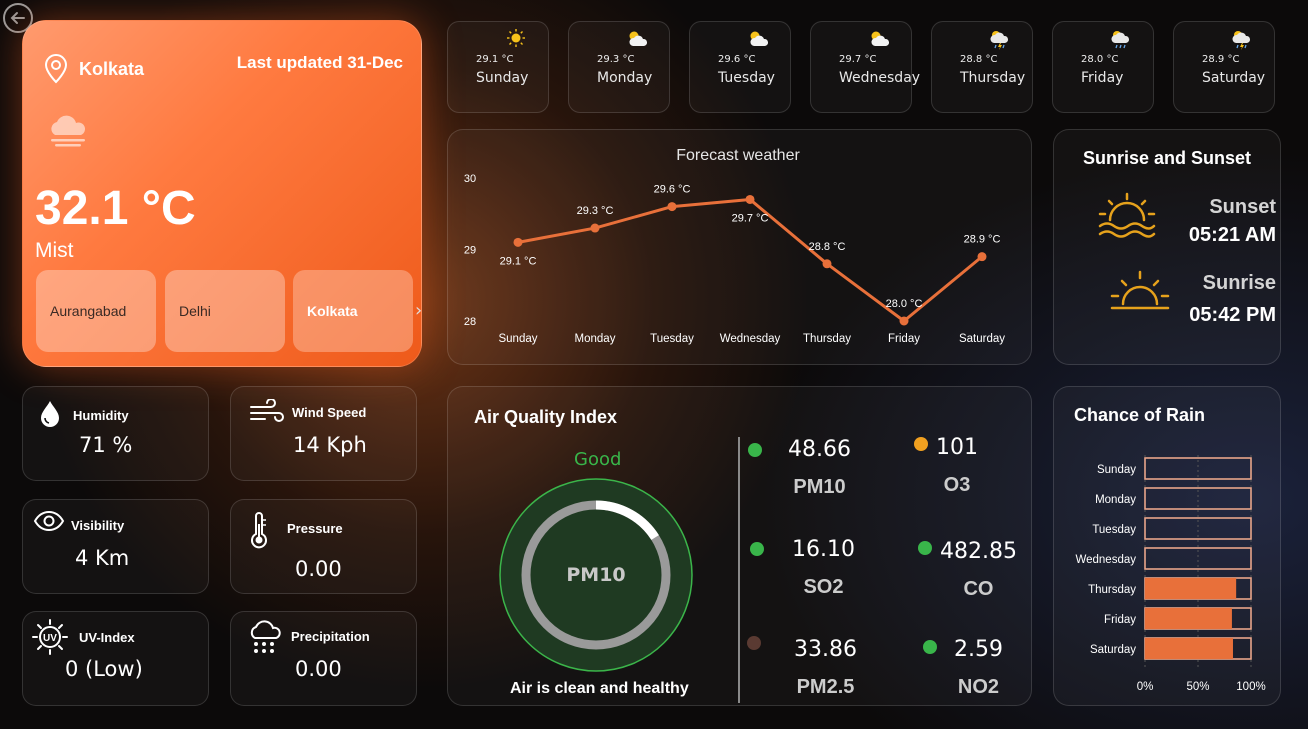 Image resolution: width=1308 pixels, height=729 pixels. I want to click on wind-speed-value: 14 Kph, so click(330, 445).